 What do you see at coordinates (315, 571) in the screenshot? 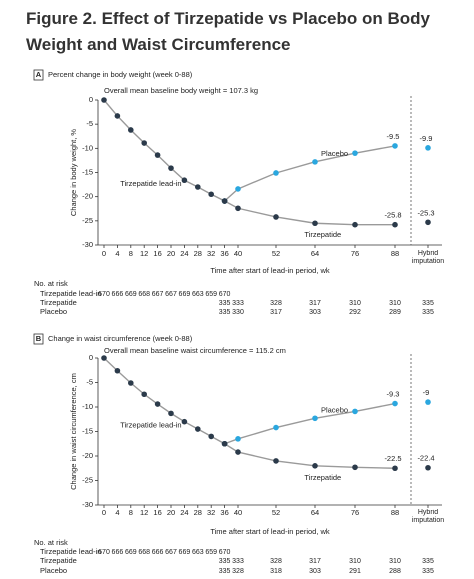
I see `at-risk-value: 303` at bounding box center [315, 571].